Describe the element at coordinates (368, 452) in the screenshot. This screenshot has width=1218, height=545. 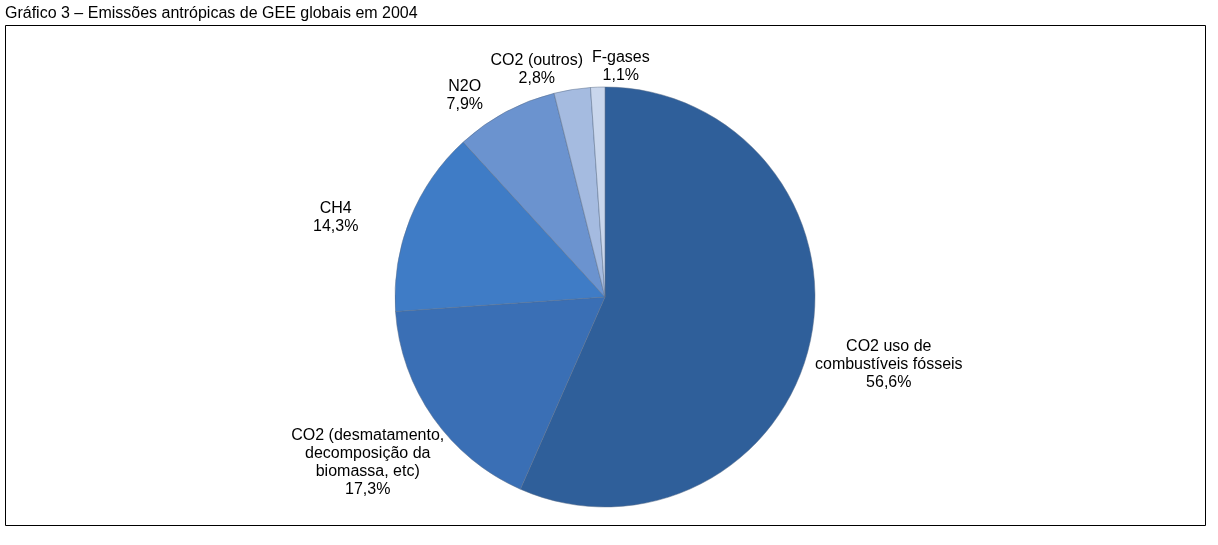
I see `slice-label: CO2 (desmatamento, decomposição da biomassa, etc)` at that location.